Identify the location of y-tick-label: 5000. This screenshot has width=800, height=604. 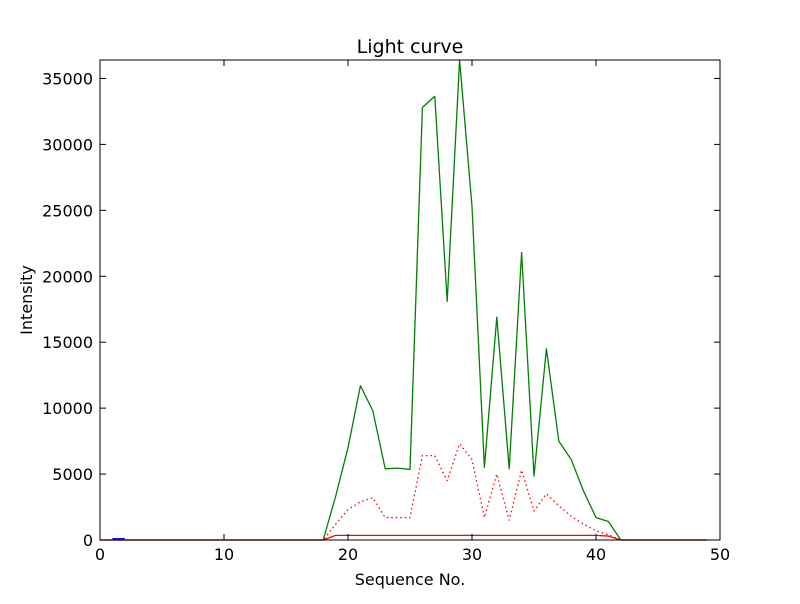
(72, 474).